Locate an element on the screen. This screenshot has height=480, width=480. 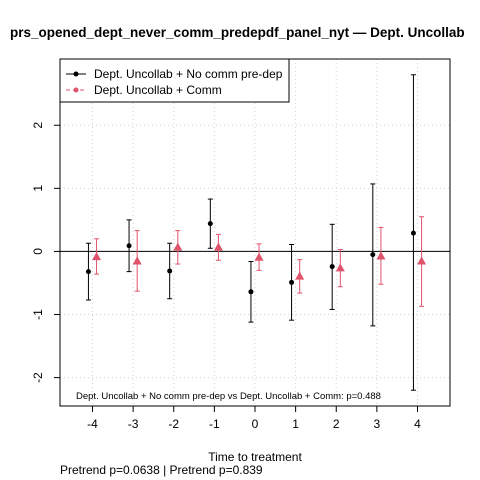
y-axis: -2 -1 0 1 2 is located at coordinates (46, 252).